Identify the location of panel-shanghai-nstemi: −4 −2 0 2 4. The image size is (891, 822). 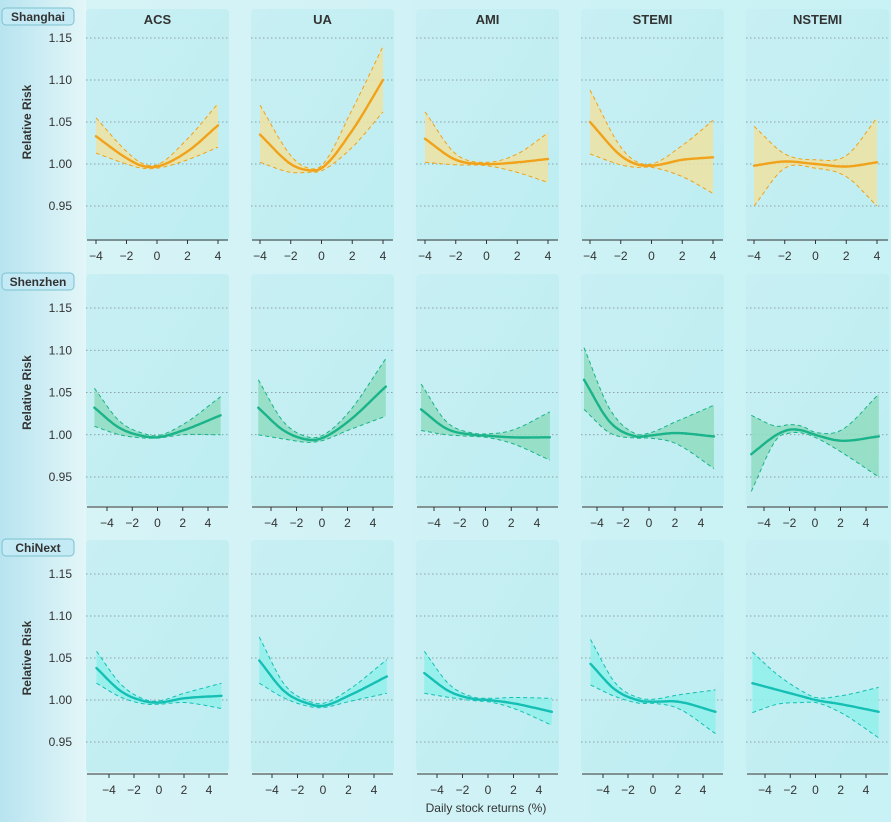
(817, 136).